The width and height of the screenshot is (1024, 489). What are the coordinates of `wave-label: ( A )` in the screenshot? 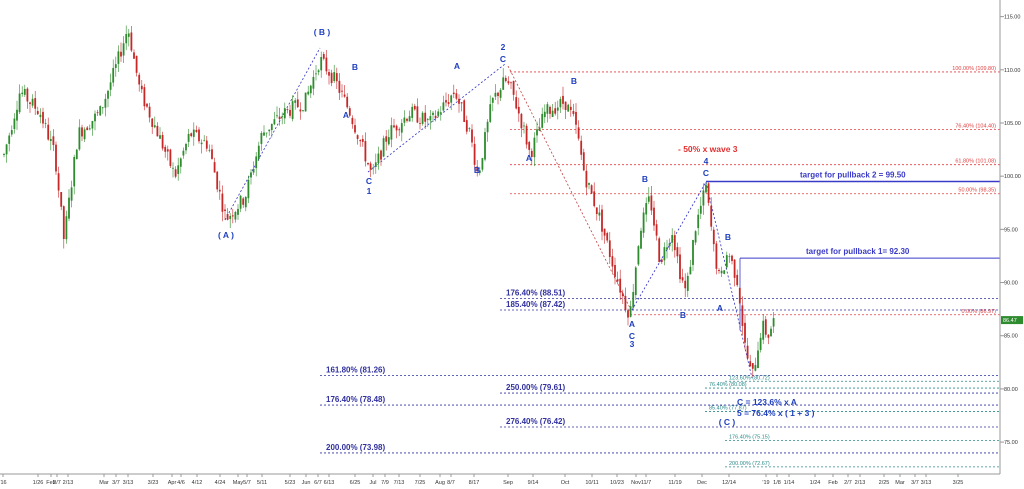 It's located at (226, 235).